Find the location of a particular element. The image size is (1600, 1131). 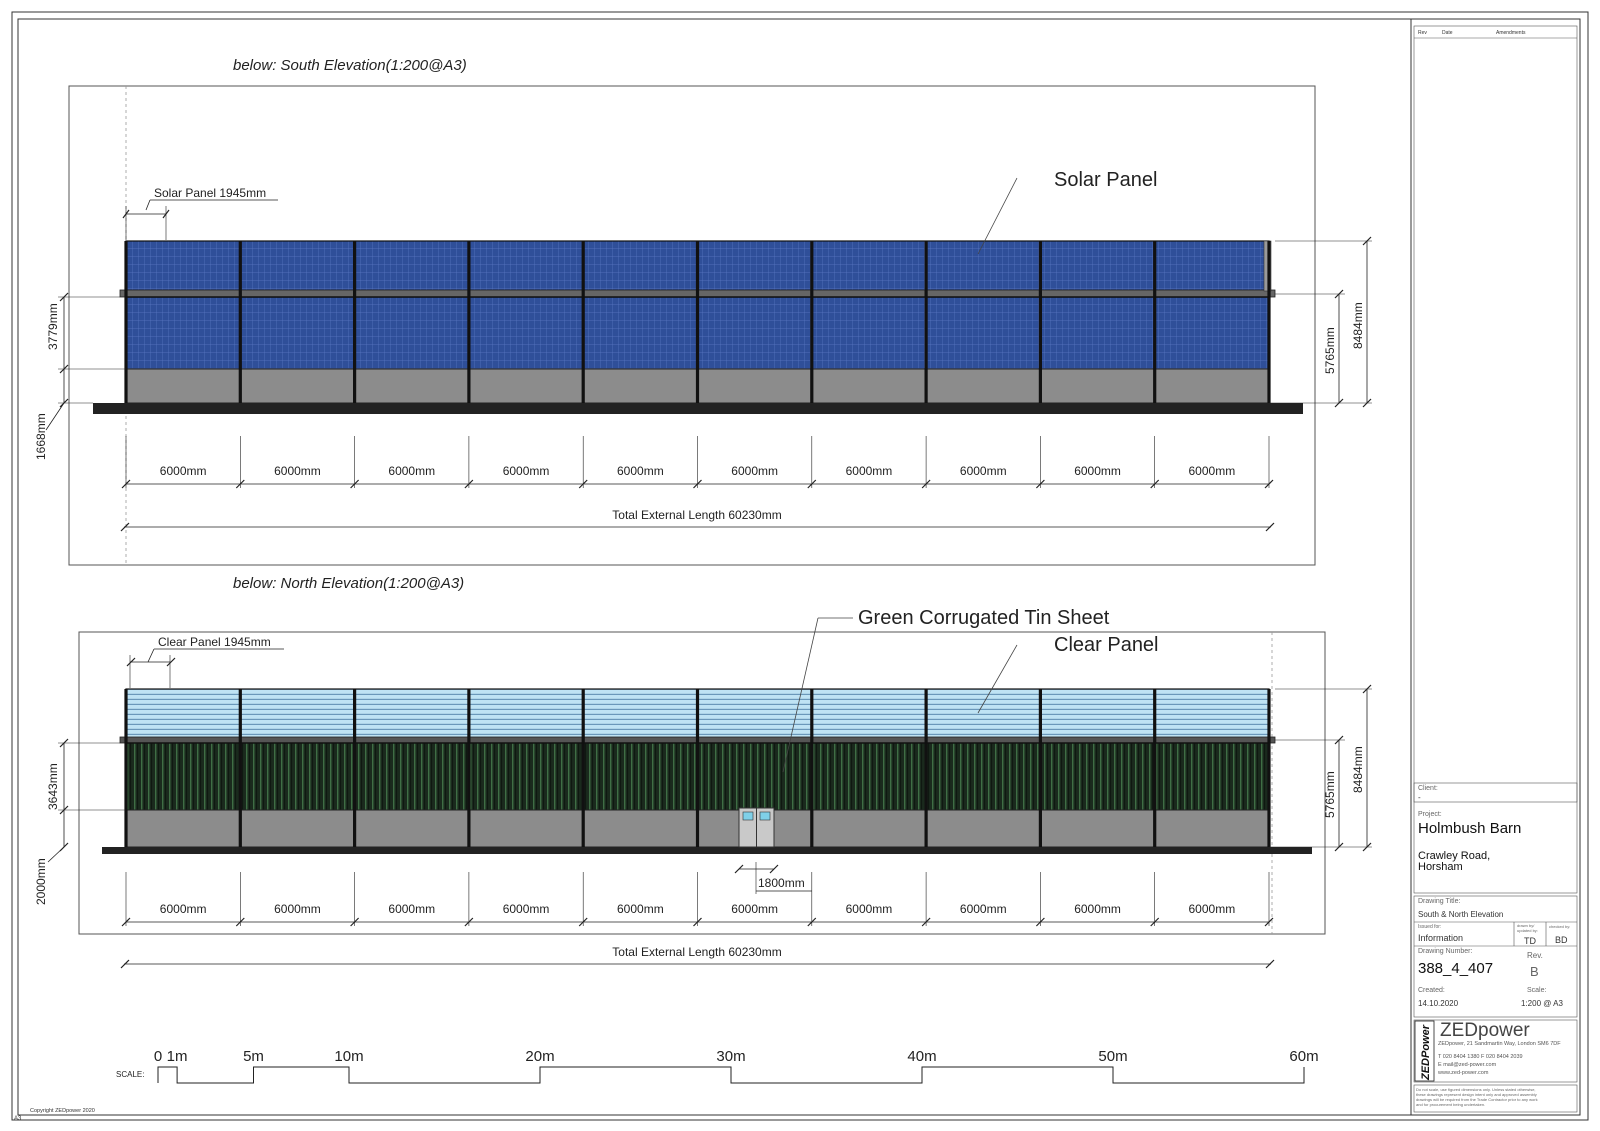

project-label: Project: is located at coordinates (1430, 814).